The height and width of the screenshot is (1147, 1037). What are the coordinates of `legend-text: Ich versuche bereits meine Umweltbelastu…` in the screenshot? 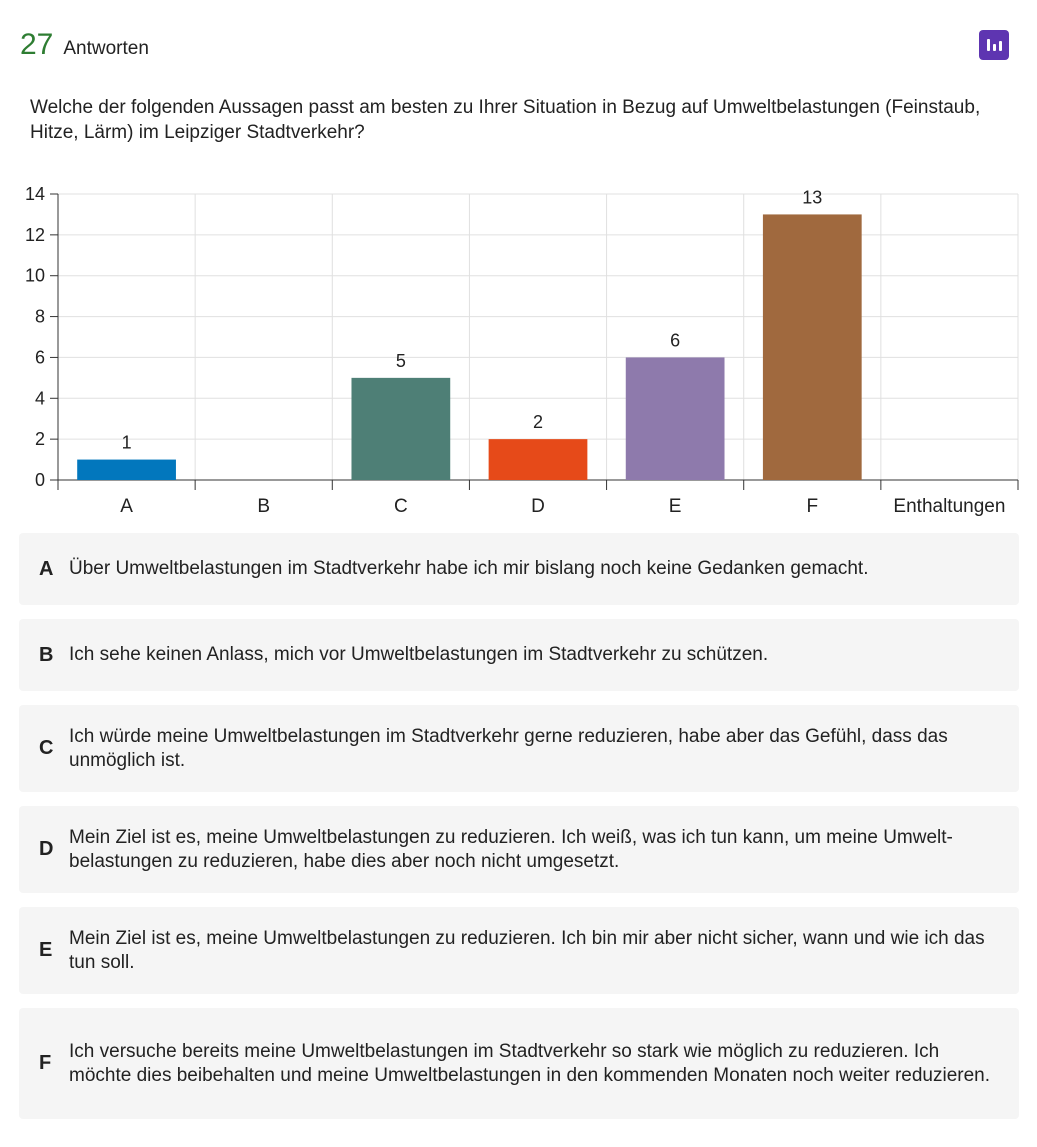 It's located at (530, 1063).